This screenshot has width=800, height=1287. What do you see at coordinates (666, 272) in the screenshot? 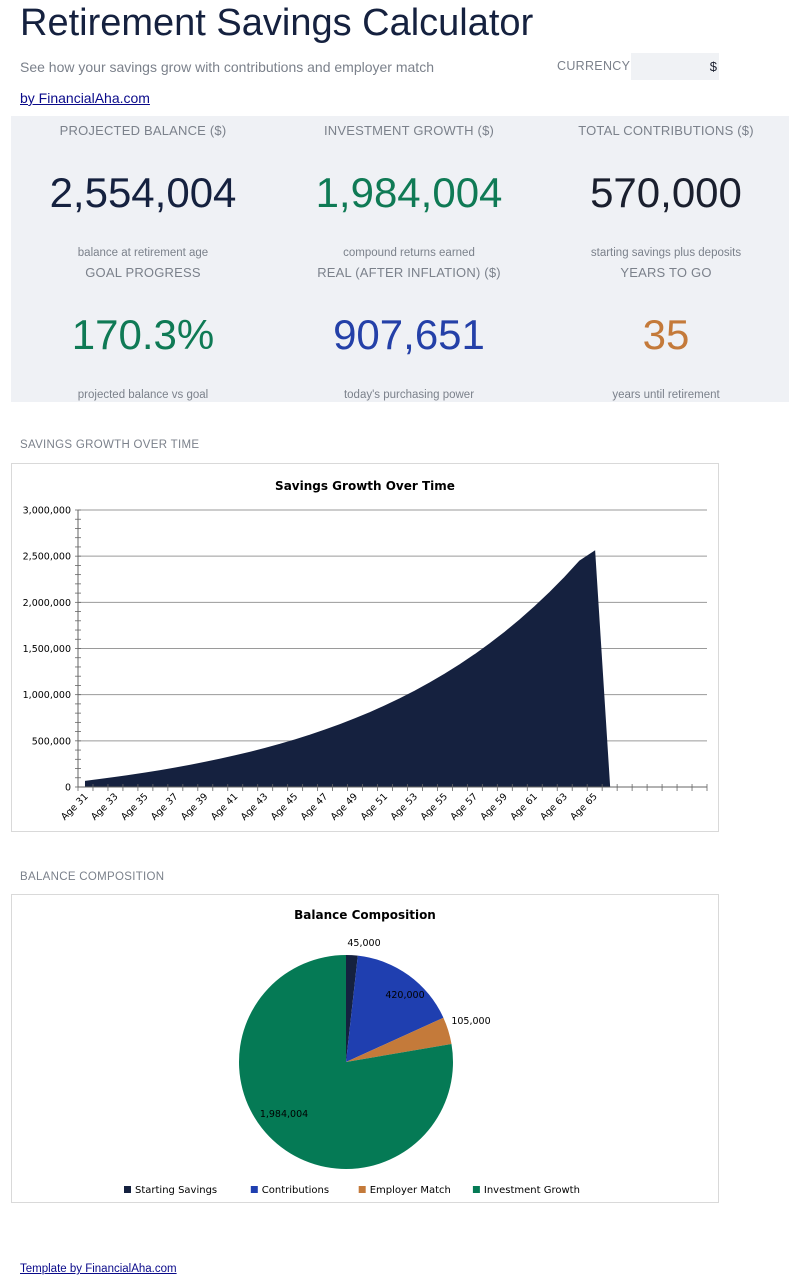
I see `kpi-label: YEARS TO GO` at bounding box center [666, 272].